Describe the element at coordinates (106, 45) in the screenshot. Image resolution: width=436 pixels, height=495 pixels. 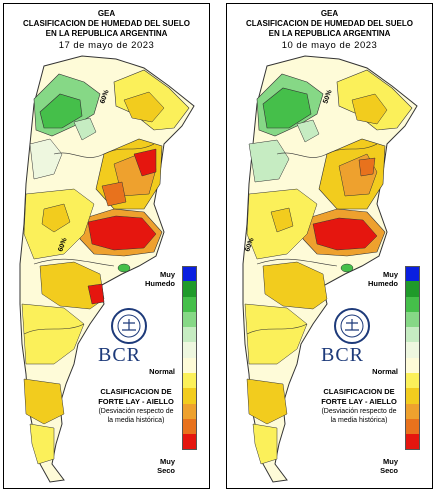
I see `map-date: 17 de mayo de 2023` at that location.